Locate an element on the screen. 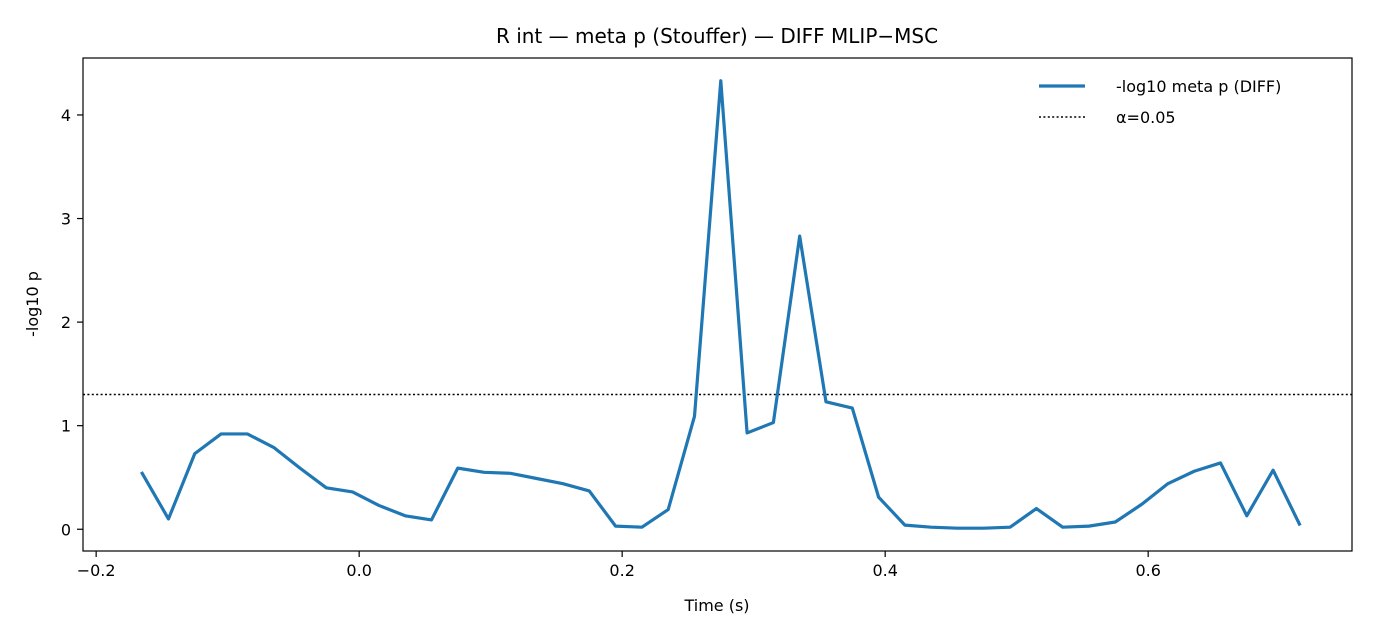 This screenshot has height=640, width=1376. y-tick-label: 2 is located at coordinates (66, 322).